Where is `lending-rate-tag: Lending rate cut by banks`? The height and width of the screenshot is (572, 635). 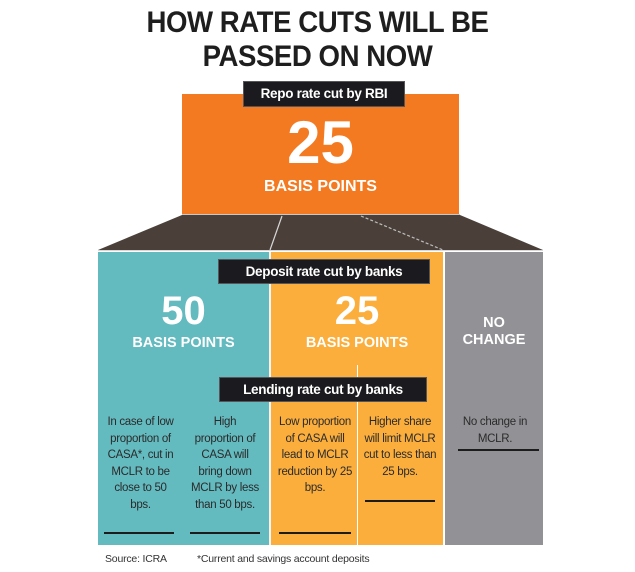
lending-rate-tag: Lending rate cut by banks is located at coordinates (323, 389).